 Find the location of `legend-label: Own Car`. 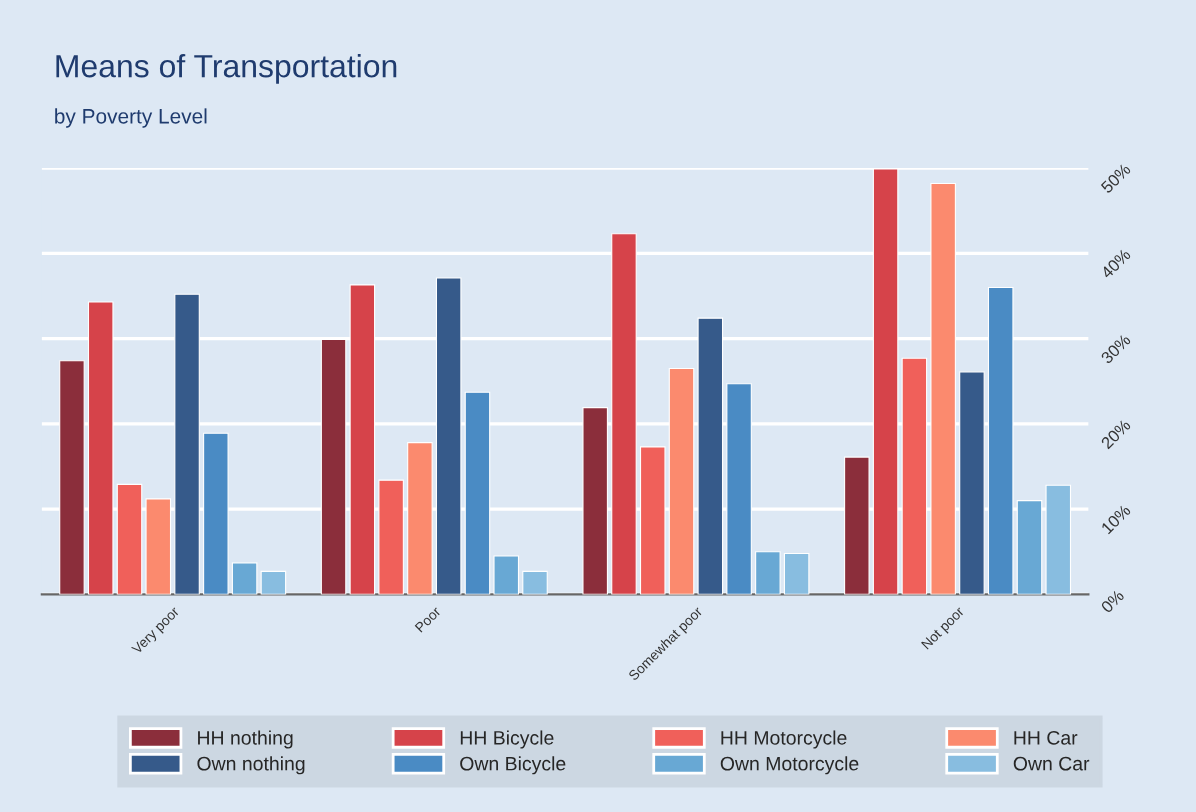

legend-label: Own Car is located at coordinates (1051, 763).